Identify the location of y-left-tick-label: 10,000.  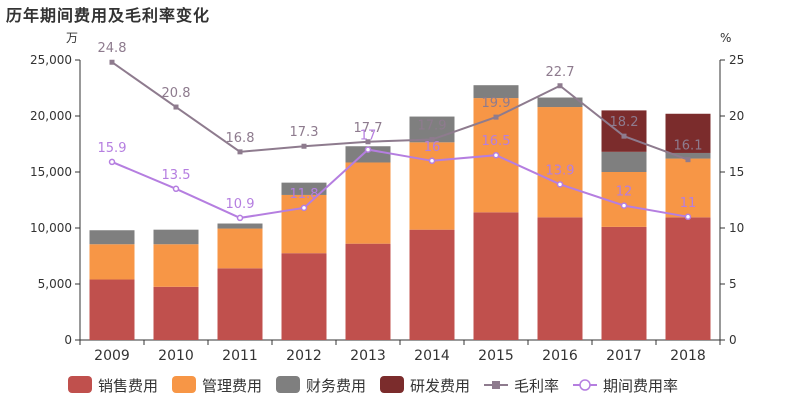
(51, 228).